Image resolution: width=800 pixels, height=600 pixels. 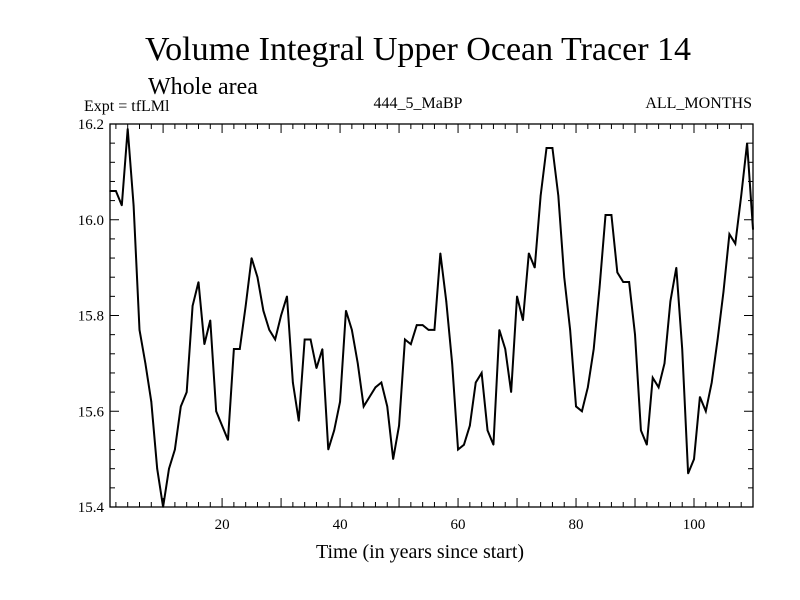 I want to click on run-label: 444_5_MaBP, so click(x=418, y=103).